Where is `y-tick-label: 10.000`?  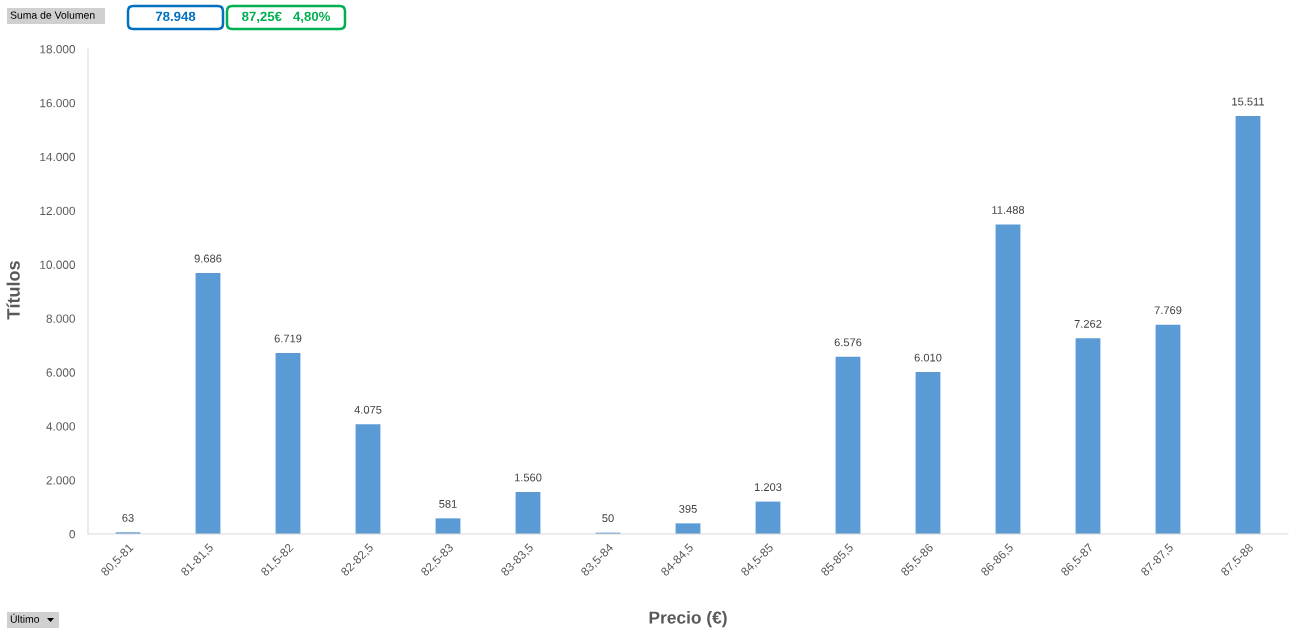 y-tick-label: 10.000 is located at coordinates (58, 264).